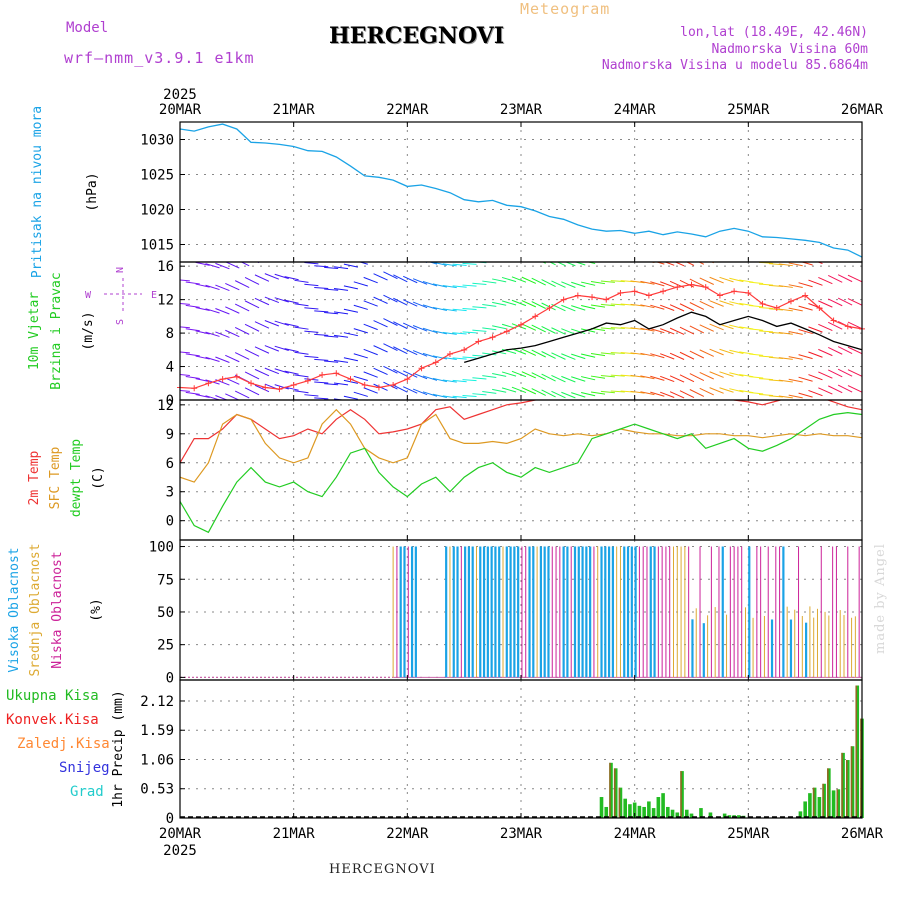 The image size is (900, 900). Describe the element at coordinates (170, 368) in the screenshot. I see `y-tick-label-1-1: 4` at that location.